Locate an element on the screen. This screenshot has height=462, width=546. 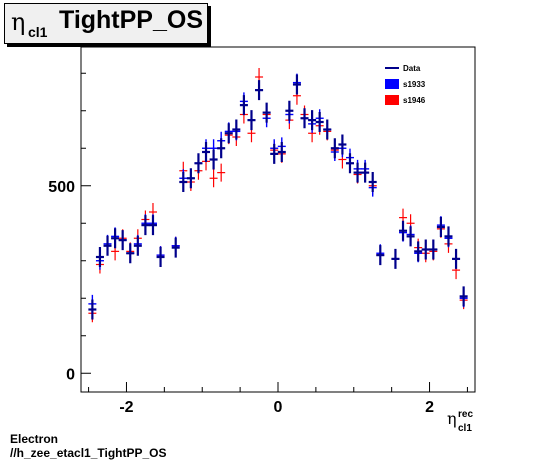
x-tick-label: 0 is located at coordinates (278, 407).